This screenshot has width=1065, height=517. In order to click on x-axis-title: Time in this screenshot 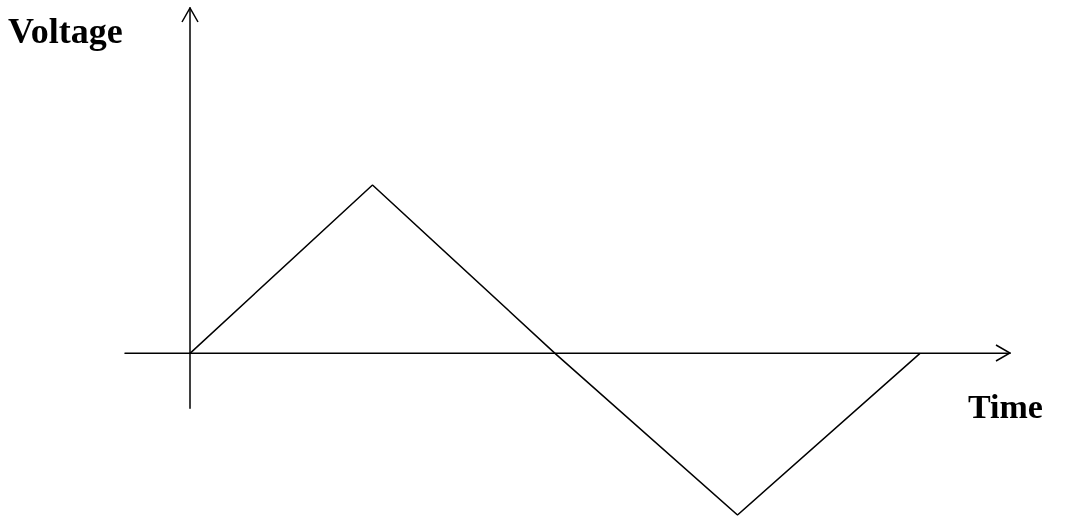, I will do `click(1005, 407)`.